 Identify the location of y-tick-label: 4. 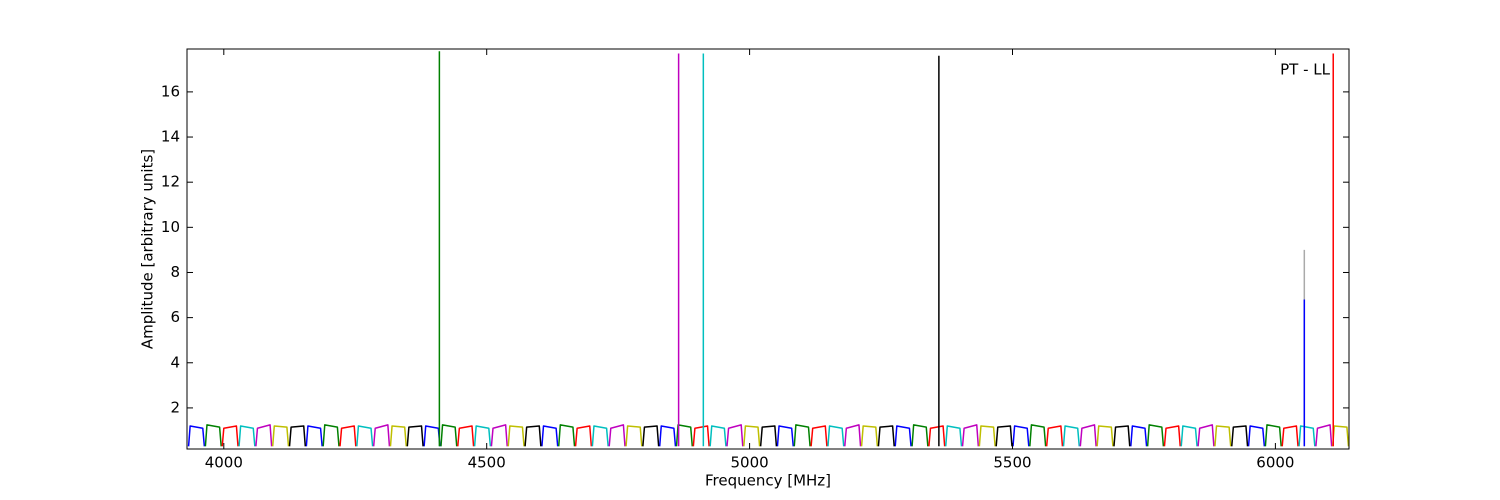
(175, 362).